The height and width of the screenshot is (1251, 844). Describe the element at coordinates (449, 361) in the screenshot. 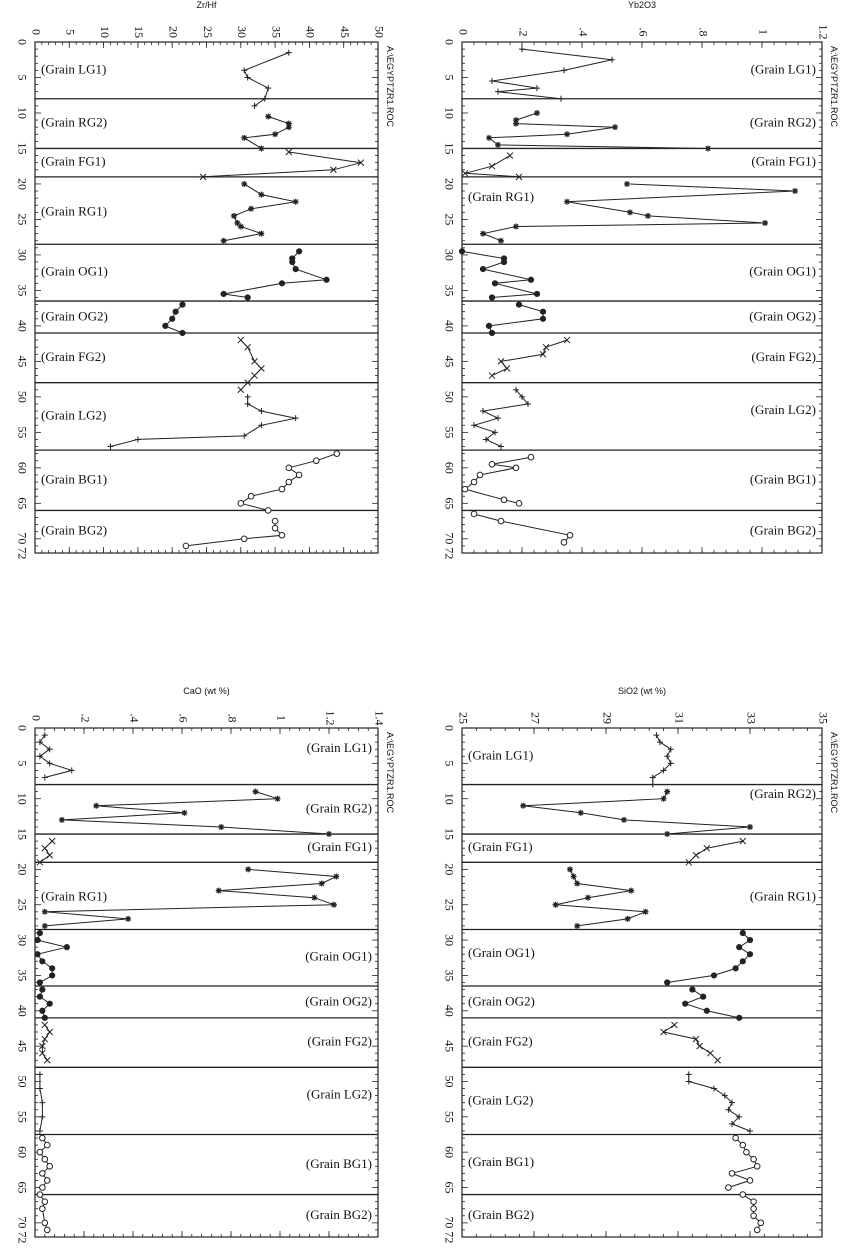

I see `depth-tick-label: 45` at that location.